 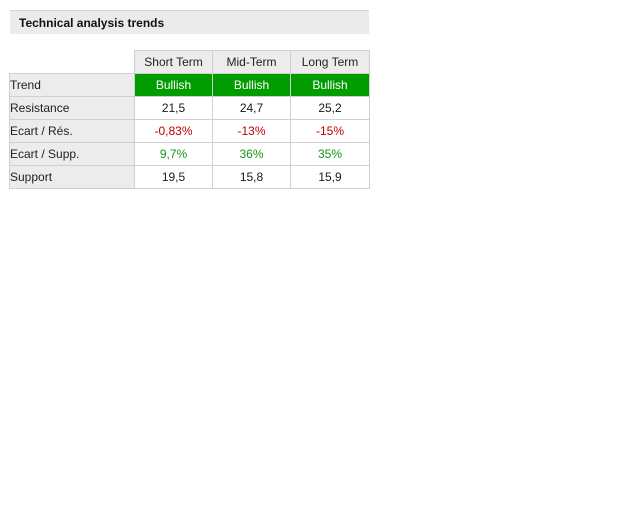 I want to click on panel-title: Technical analysis trends, so click(x=92, y=23).